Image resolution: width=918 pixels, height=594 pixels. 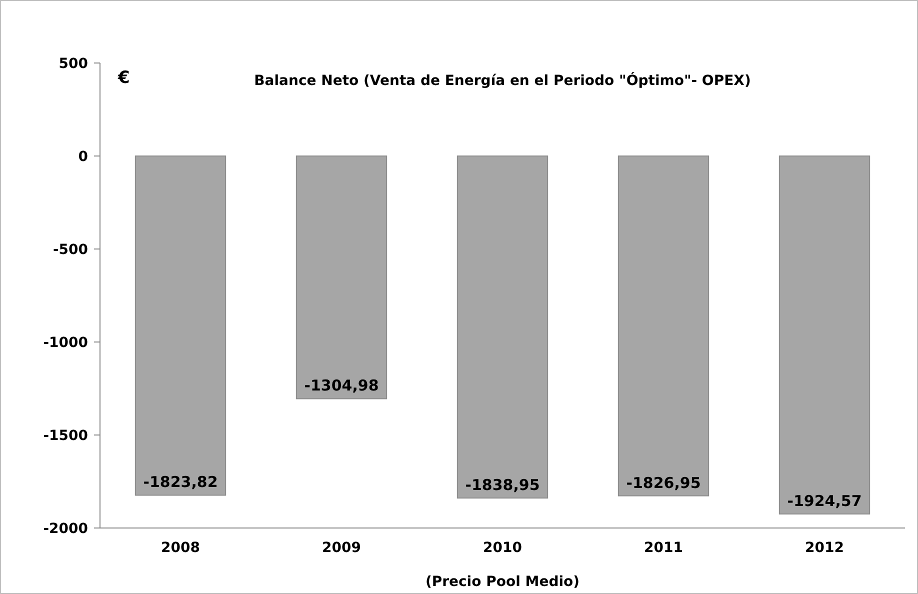 I want to click on text: Balance Neto (Venta de Energía en el Periodo "Óptimo"- OPEX), so click(x=502, y=80).